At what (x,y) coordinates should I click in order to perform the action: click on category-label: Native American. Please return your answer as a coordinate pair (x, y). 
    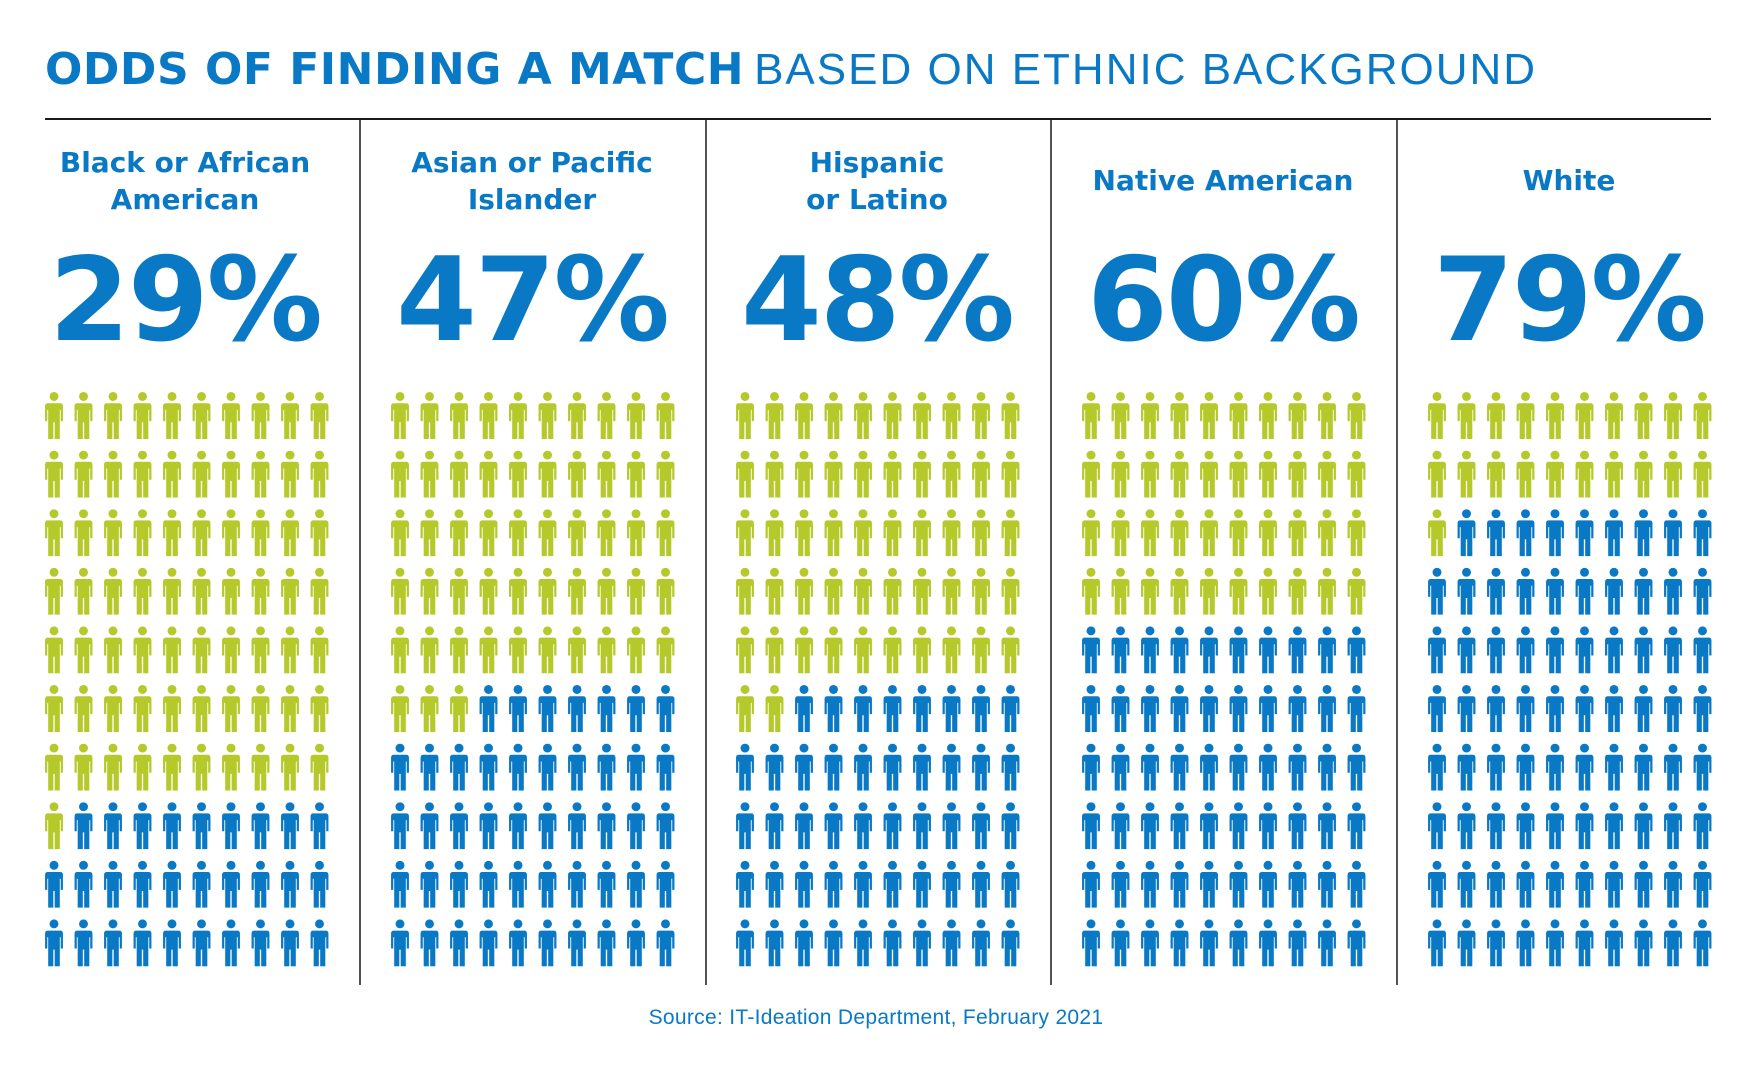
    Looking at the image, I should click on (1223, 180).